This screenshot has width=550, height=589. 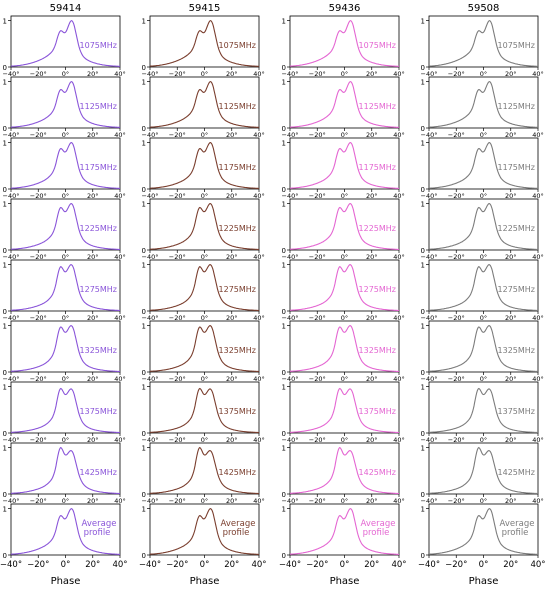 What do you see at coordinates (237, 228) in the screenshot?
I see `row-label: 1225MHz` at bounding box center [237, 228].